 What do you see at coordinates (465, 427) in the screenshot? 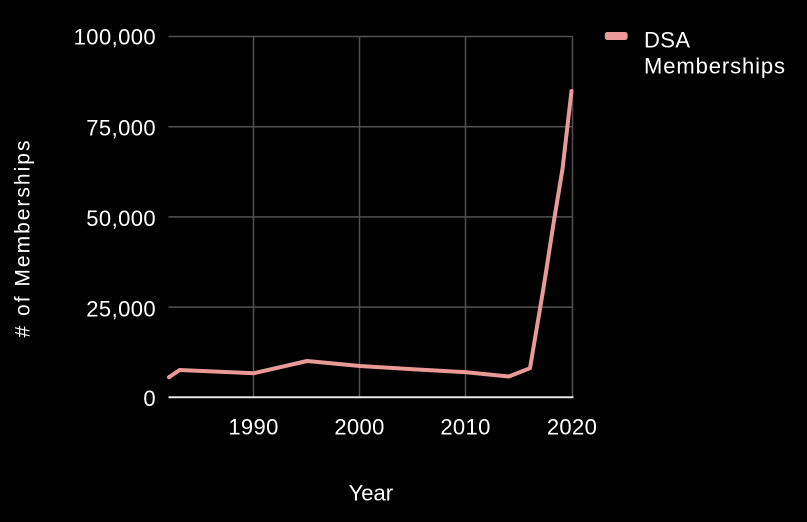
I see `svg-text: 2010` at bounding box center [465, 427].